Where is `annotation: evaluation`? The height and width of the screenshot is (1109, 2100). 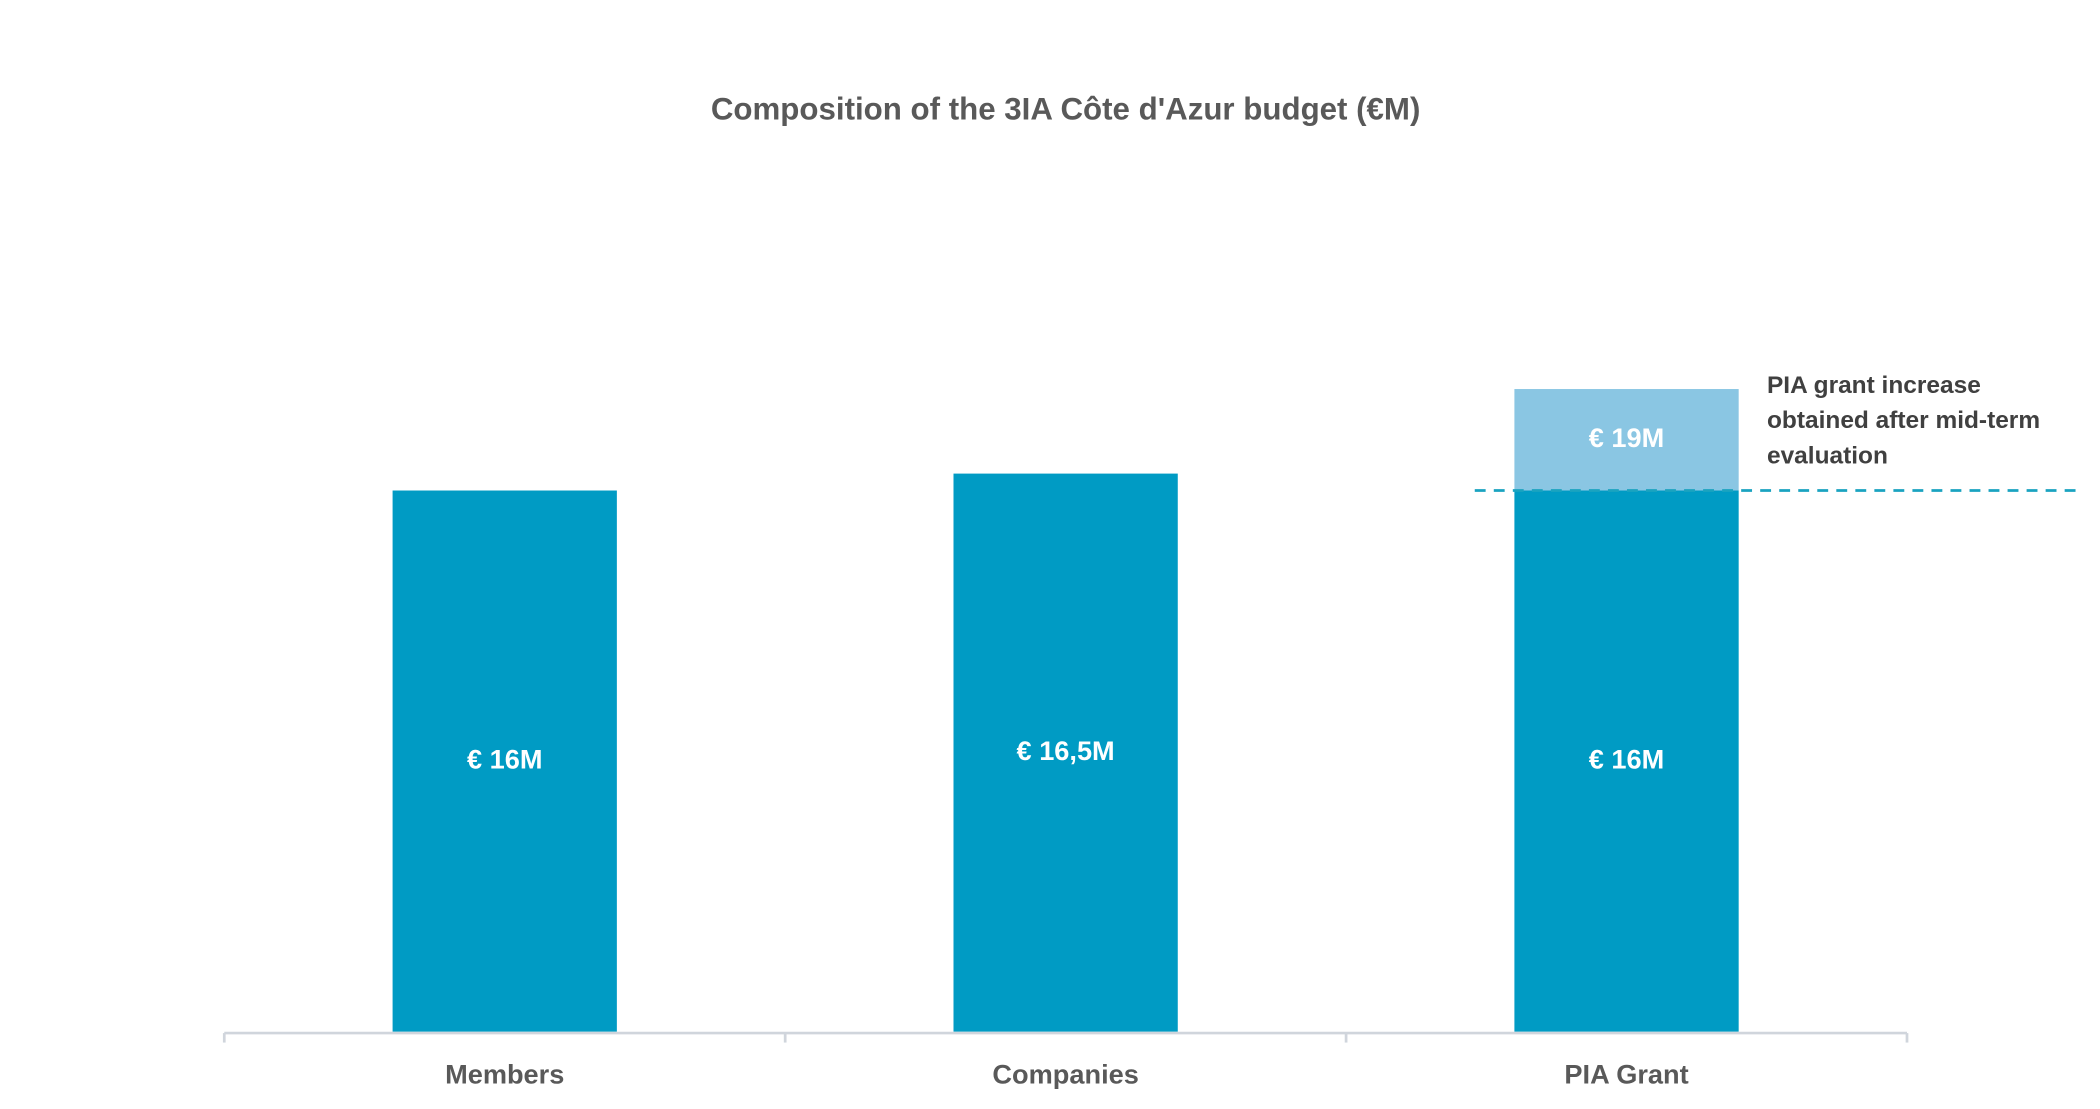 annotation: evaluation is located at coordinates (1827, 455).